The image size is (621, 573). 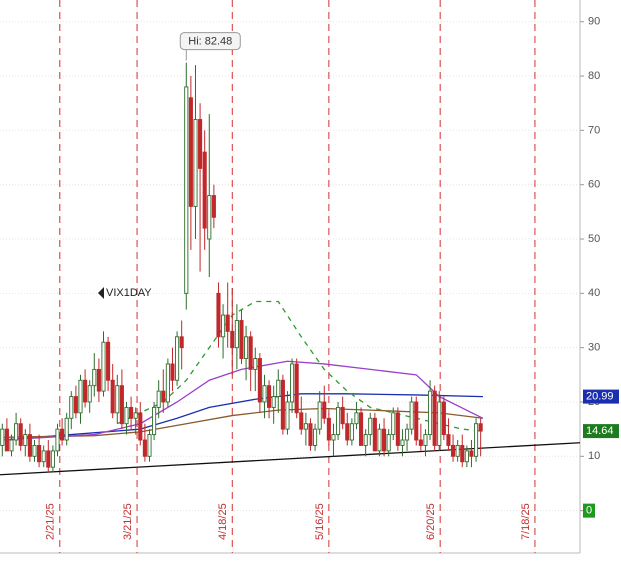 What do you see at coordinates (594, 348) in the screenshot?
I see `y-tick-label: 30` at bounding box center [594, 348].